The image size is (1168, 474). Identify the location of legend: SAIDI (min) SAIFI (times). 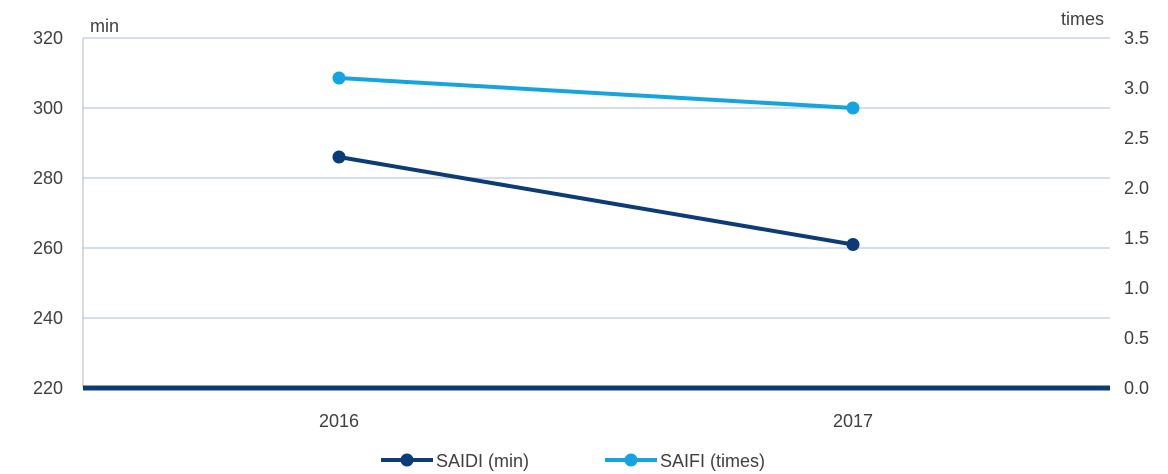
(573, 461).